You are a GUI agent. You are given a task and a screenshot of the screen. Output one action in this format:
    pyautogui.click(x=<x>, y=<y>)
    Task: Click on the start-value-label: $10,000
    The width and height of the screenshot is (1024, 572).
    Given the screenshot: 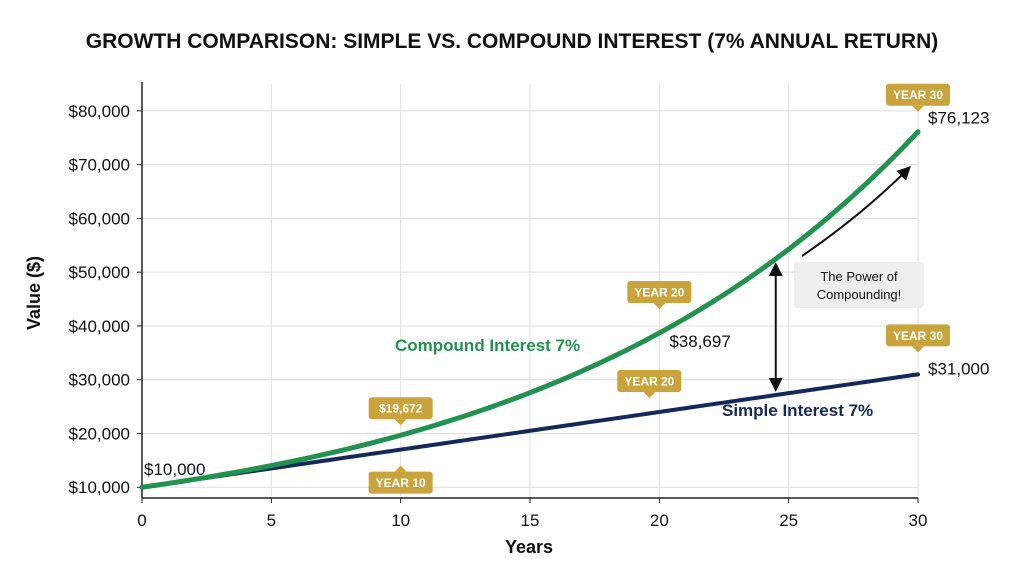 What is the action you would take?
    pyautogui.click(x=174, y=469)
    